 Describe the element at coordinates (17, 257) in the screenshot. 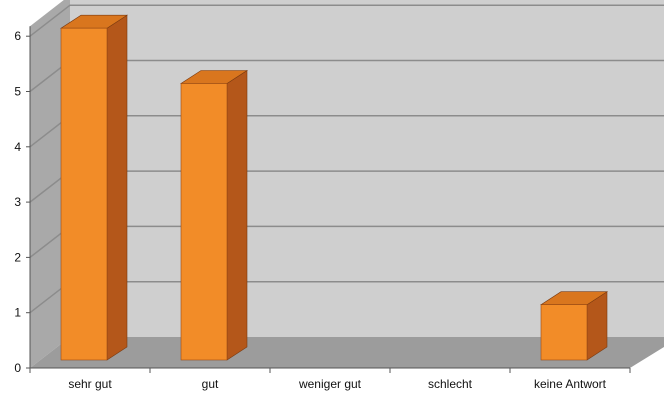

I see `y-tick-label: 2` at that location.